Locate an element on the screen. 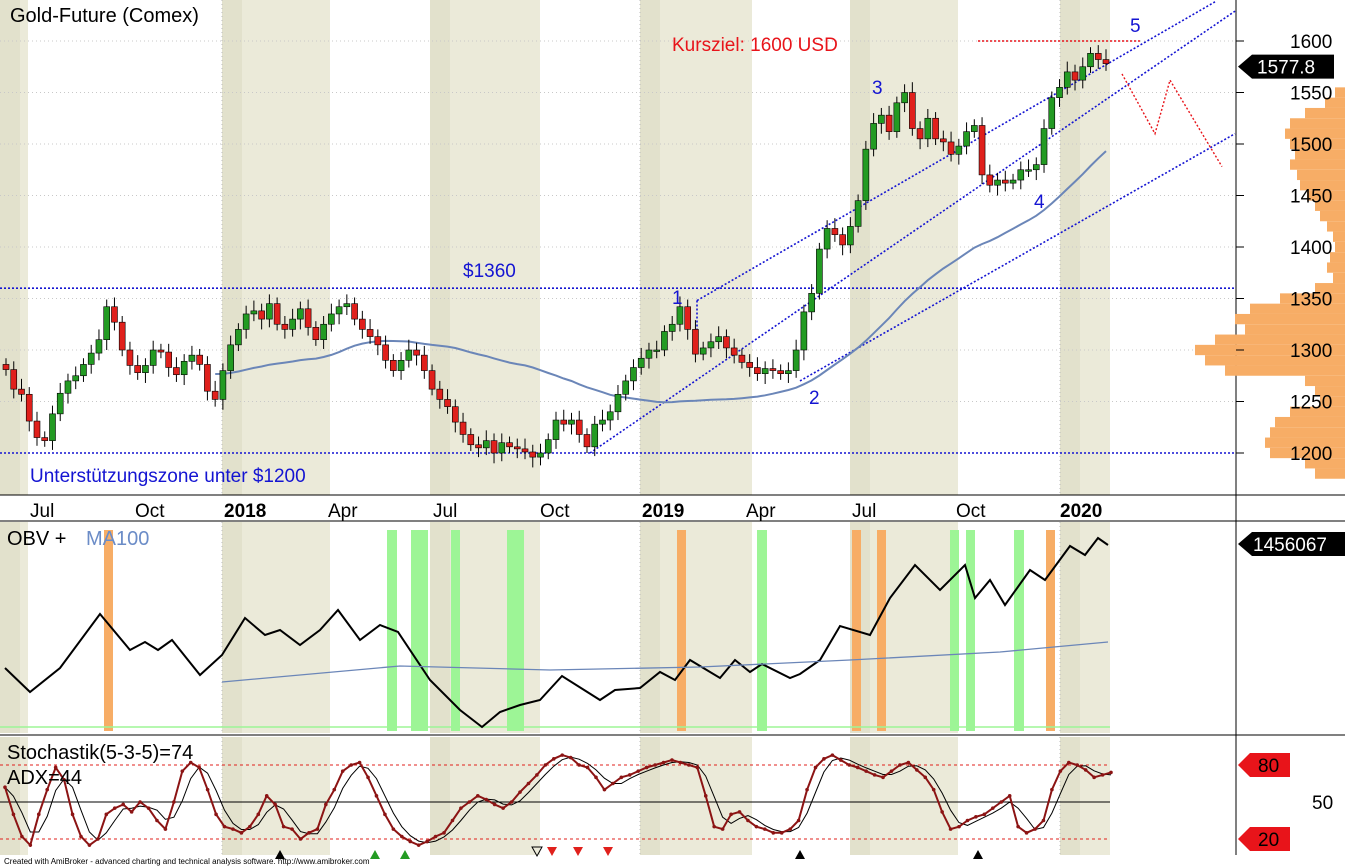  y-tick-label: 1400 is located at coordinates (1311, 248).